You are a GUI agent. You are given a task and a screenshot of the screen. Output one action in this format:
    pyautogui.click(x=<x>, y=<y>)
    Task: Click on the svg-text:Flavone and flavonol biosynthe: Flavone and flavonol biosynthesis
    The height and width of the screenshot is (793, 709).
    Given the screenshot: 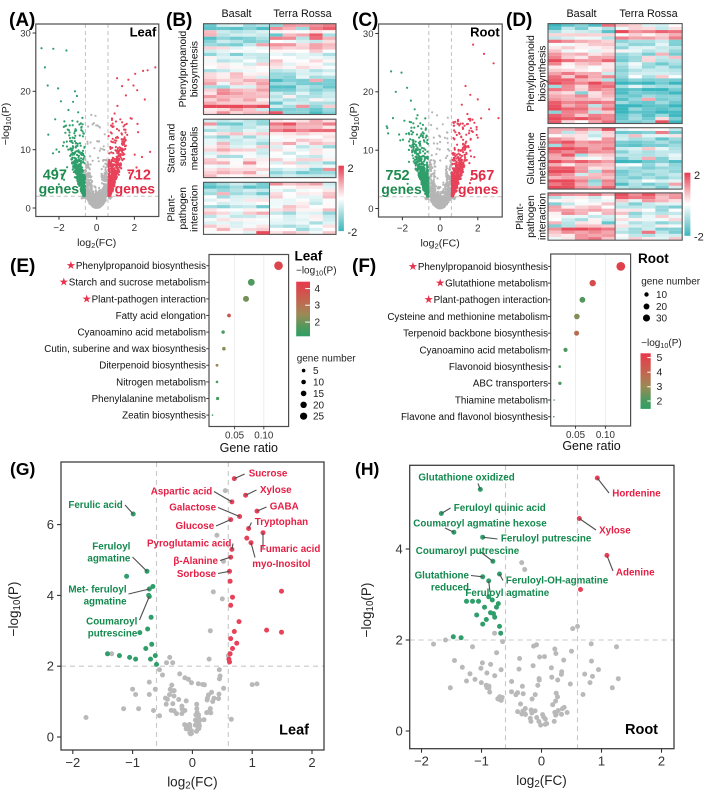 What is the action you would take?
    pyautogui.click(x=474, y=417)
    